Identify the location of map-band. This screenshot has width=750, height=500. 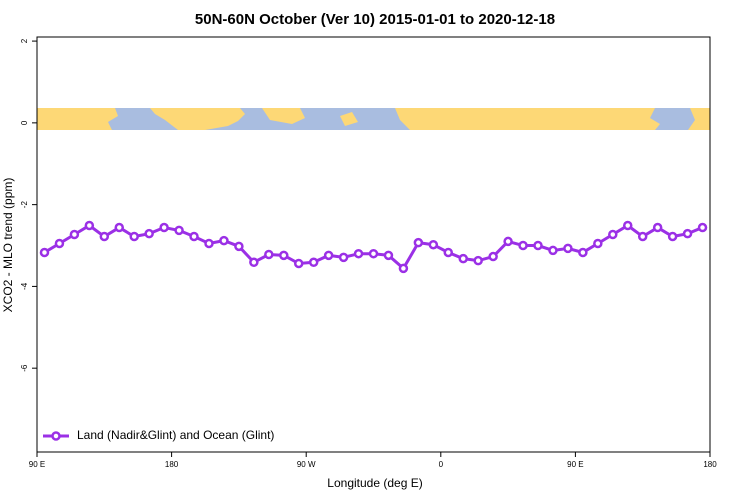
(373, 119).